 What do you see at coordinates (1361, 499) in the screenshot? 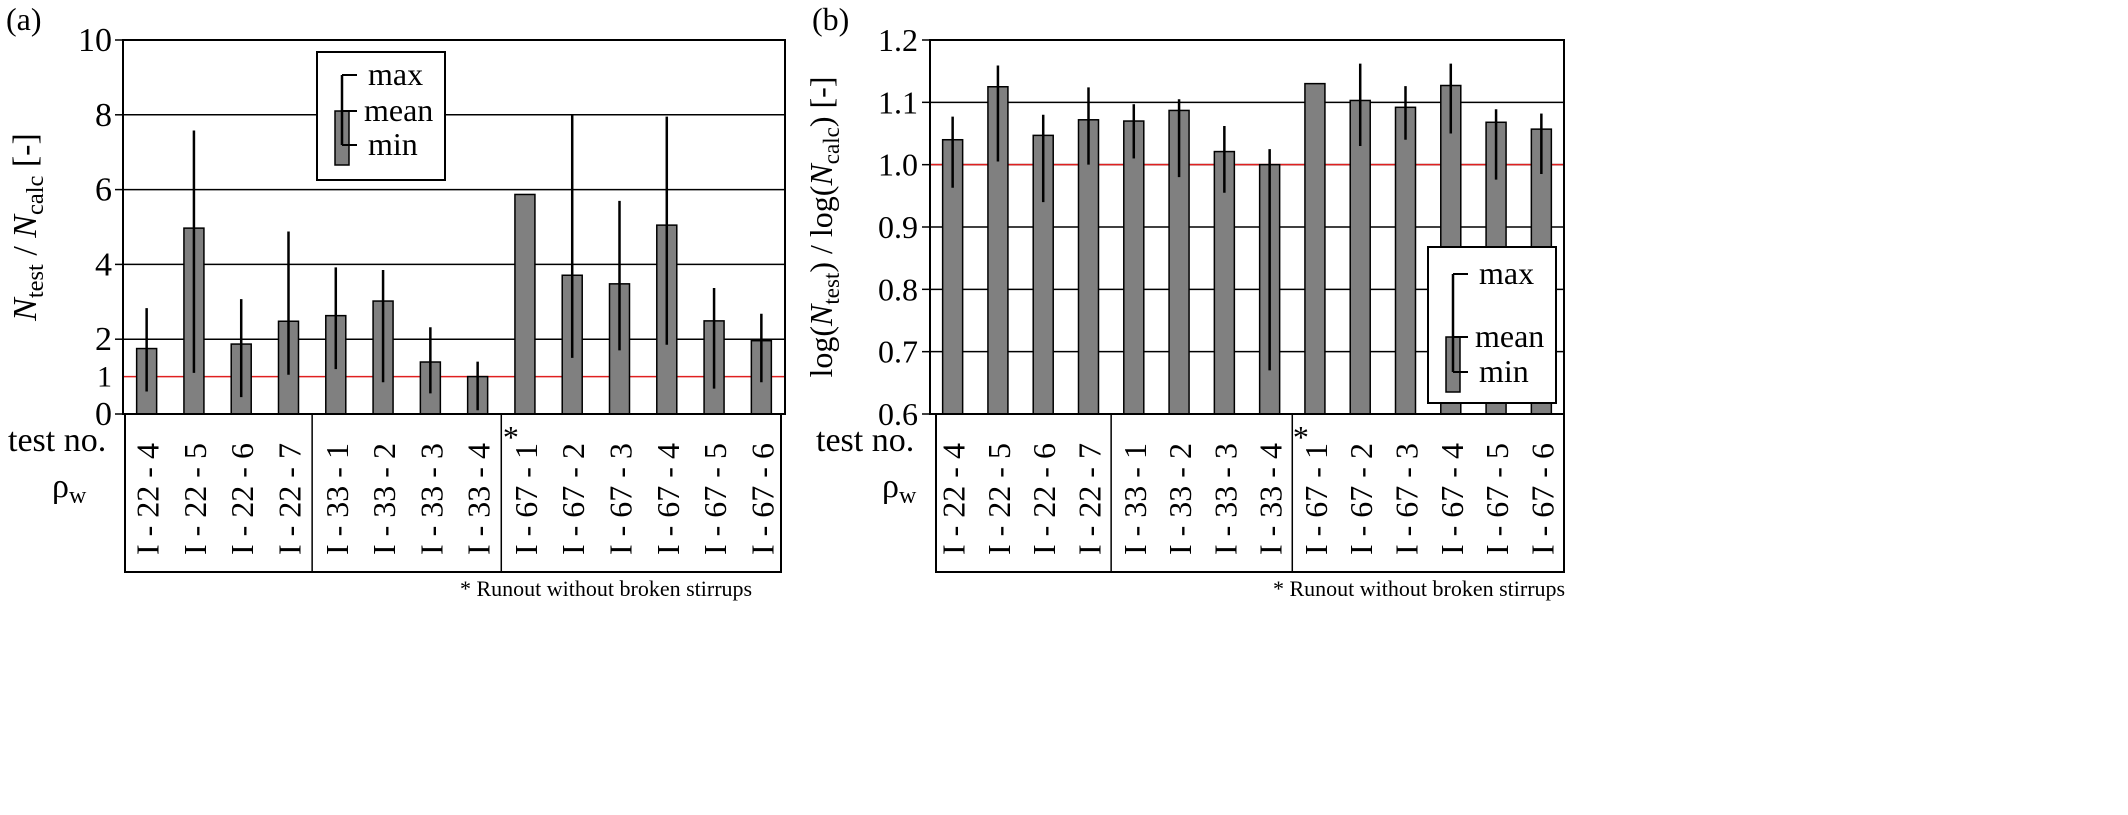
I see `panel-b-category-label: I - 67 - 2` at bounding box center [1361, 499].